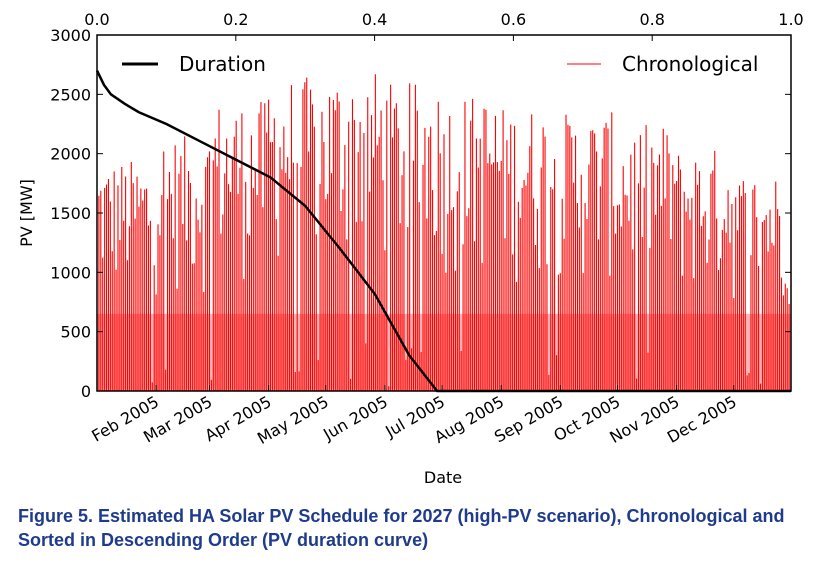  What do you see at coordinates (443, 477) in the screenshot?
I see `x-axis-label: Date` at bounding box center [443, 477].